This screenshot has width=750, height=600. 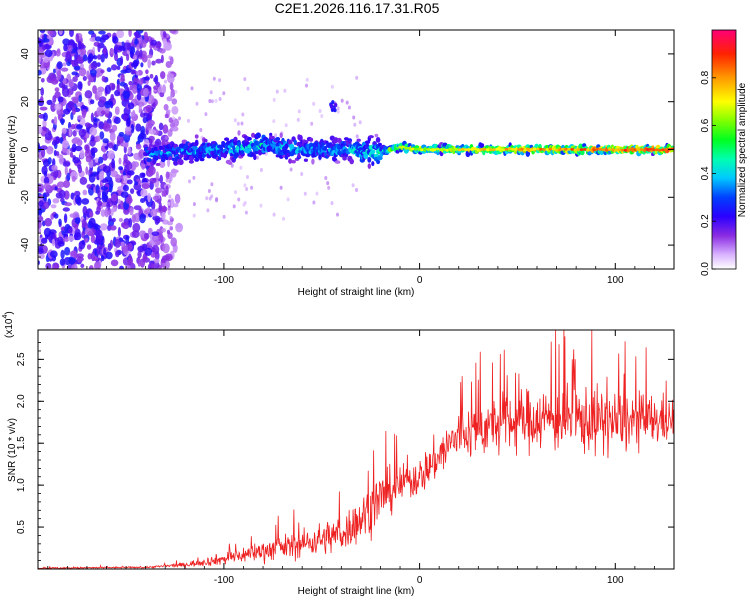 I want to click on colorbar-gradient, so click(x=724, y=149).